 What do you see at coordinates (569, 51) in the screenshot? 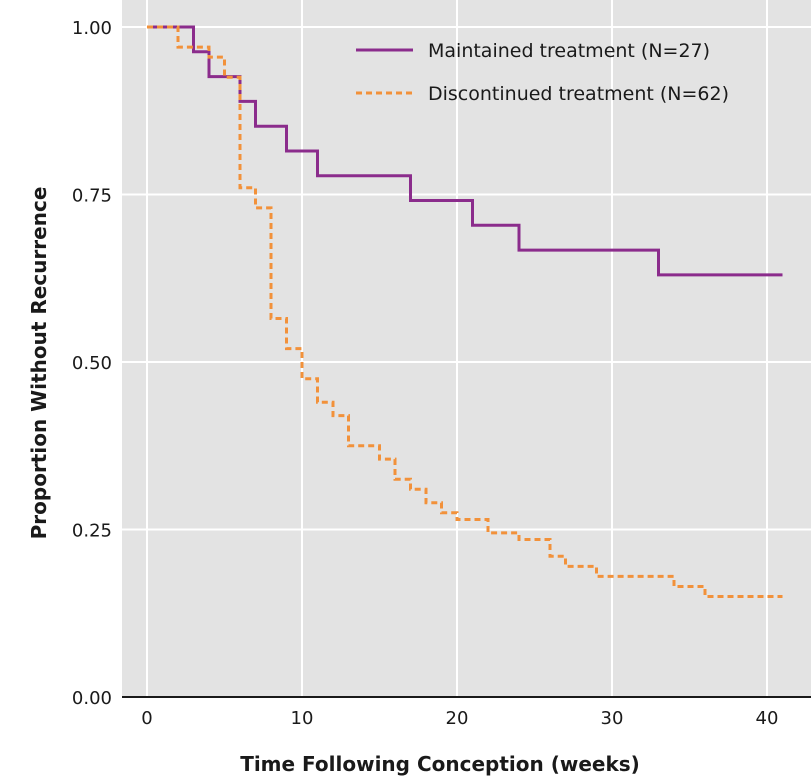
I see `legend-label-maintained: Maintained treatment (N=27)` at bounding box center [569, 51].